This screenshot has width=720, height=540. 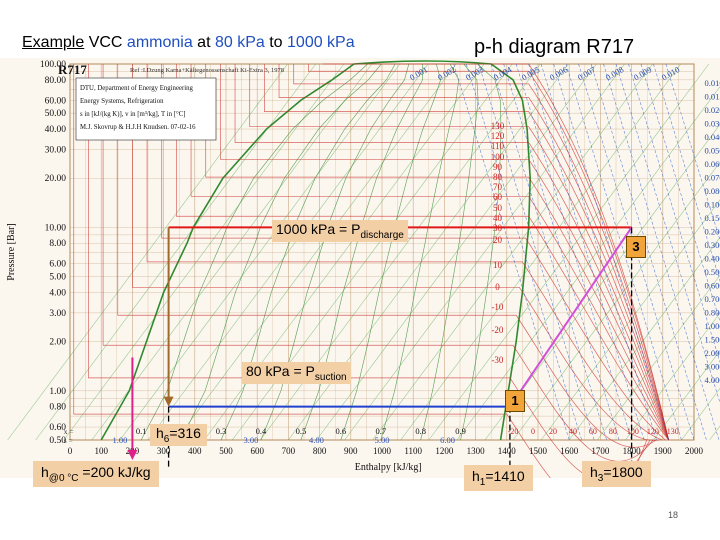 I want to click on title-middle-1: VCC, so click(x=105, y=42).